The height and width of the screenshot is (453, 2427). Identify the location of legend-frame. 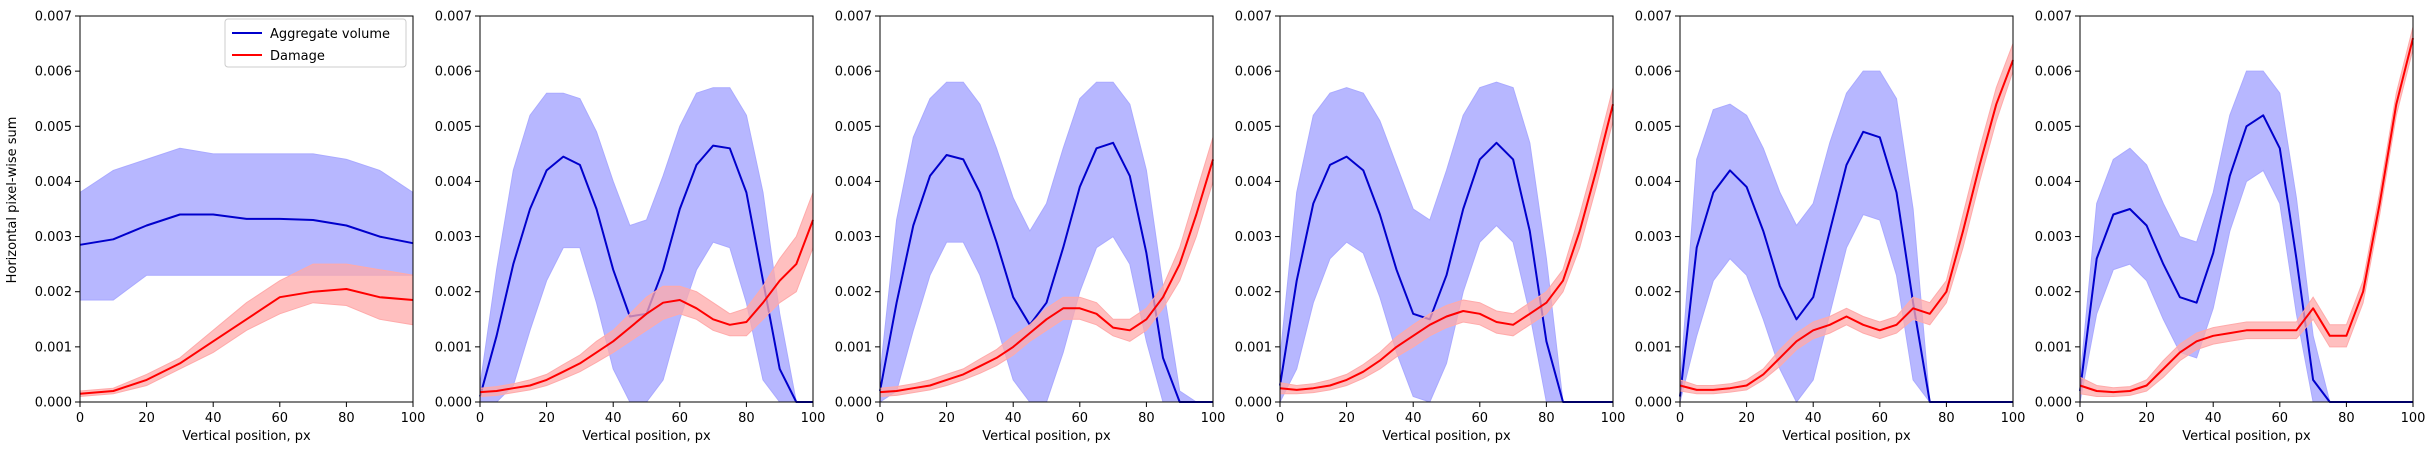
(315, 43).